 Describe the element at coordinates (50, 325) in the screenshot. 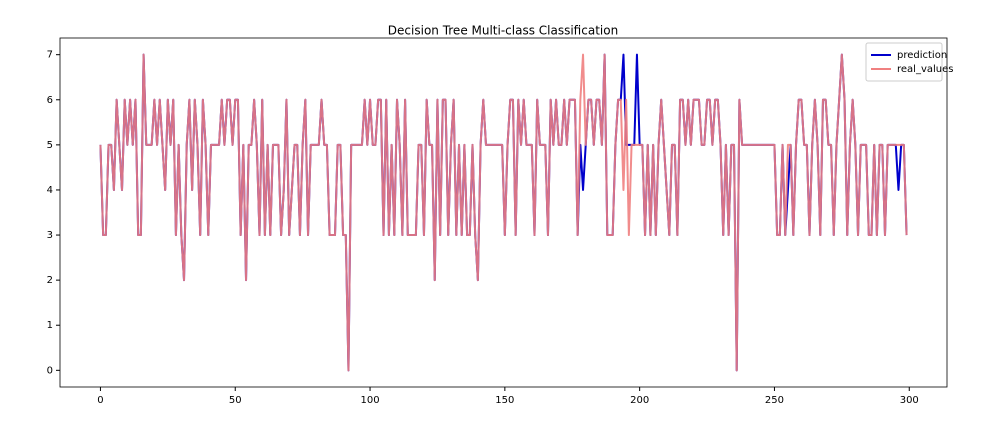

I see `y-tick-label: 1` at that location.